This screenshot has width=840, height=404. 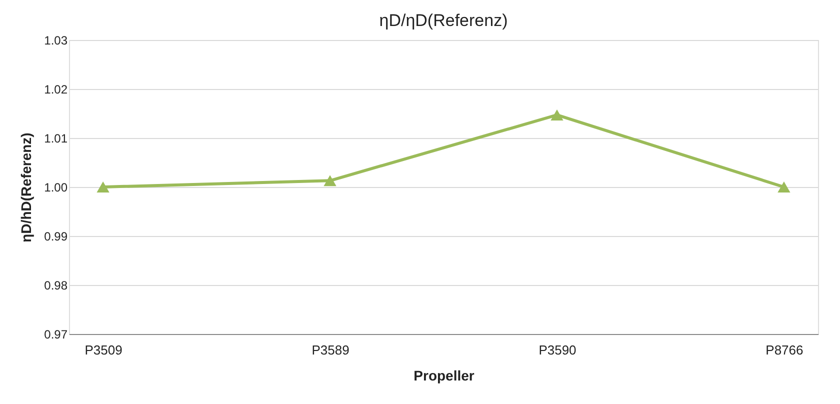 I want to click on y-tick-label: 1.01, so click(x=56, y=139).